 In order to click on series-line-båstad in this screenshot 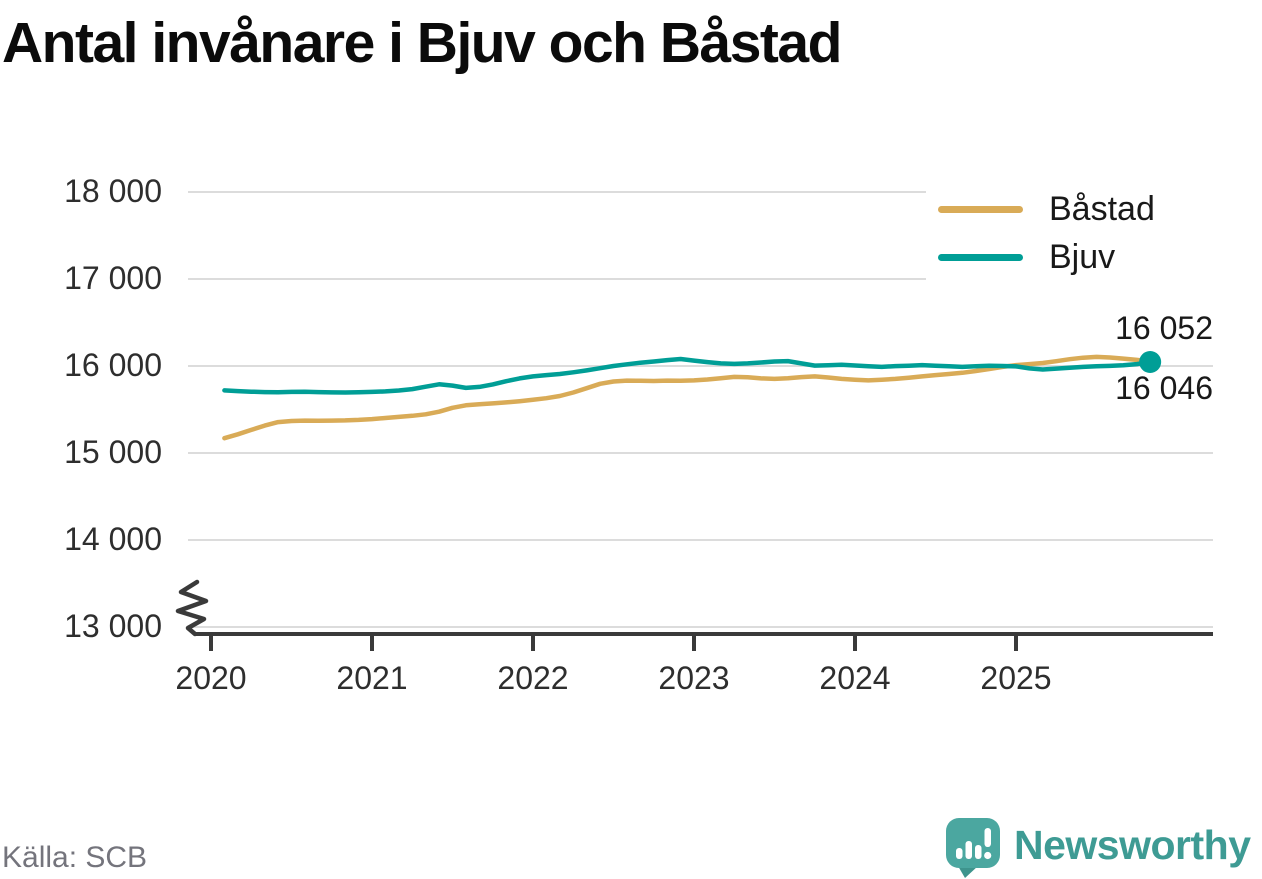, I will do `click(687, 397)`.